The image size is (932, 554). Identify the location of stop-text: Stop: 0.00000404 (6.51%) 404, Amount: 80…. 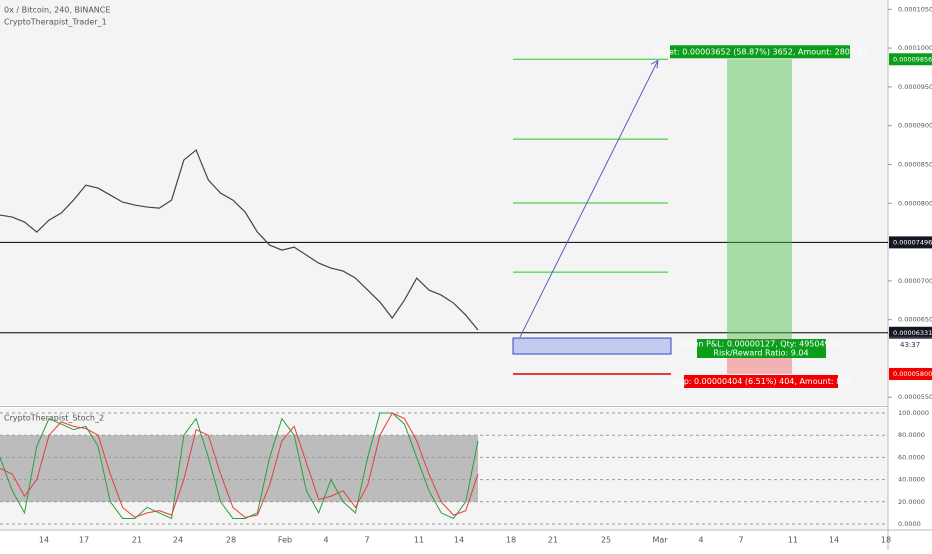
(761, 381).